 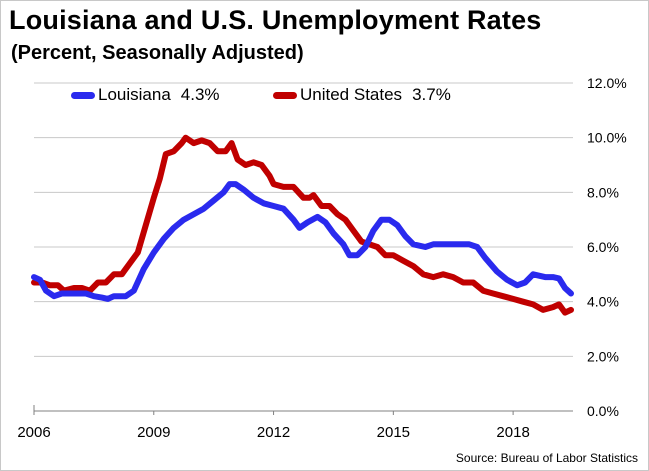 What do you see at coordinates (603, 302) in the screenshot?
I see `y-tick-label: 4.0%` at bounding box center [603, 302].